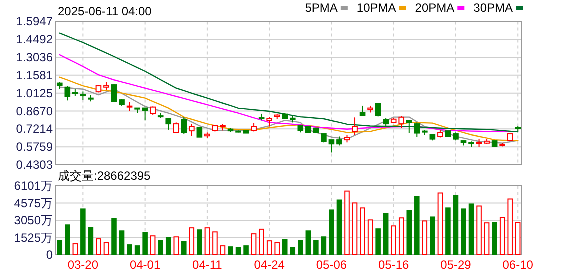 The image size is (578, 276). Describe the element at coordinates (105, 176) in the screenshot. I see `chart-title: 成交量:28662395` at that location.